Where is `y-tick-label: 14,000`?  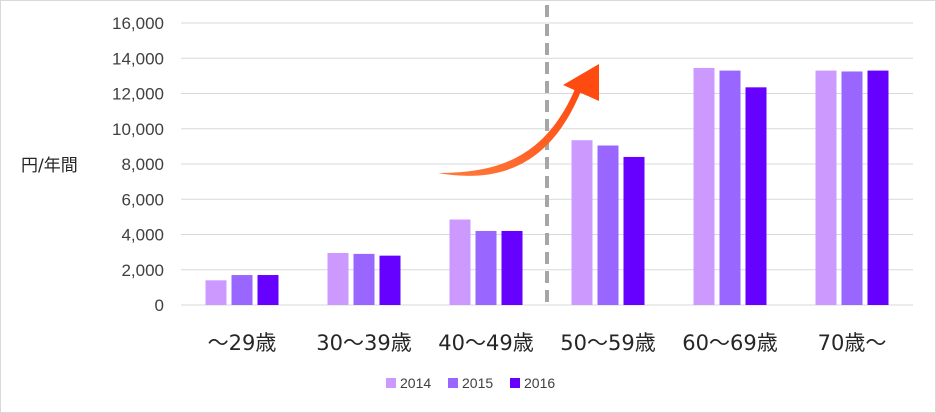
y-tick-label: 14,000 is located at coordinates (138, 58).